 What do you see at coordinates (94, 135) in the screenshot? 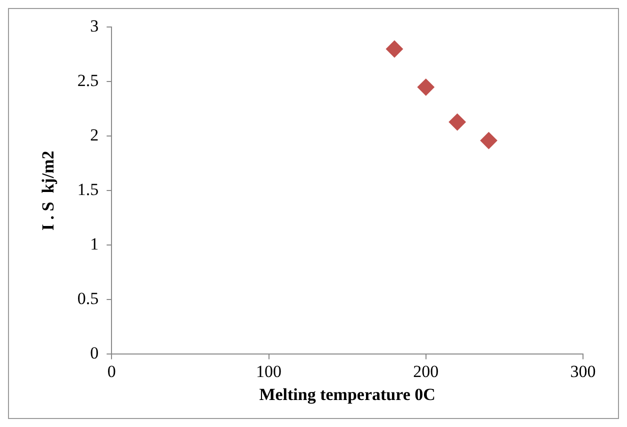
I see `y-tick-label: 2` at bounding box center [94, 135].